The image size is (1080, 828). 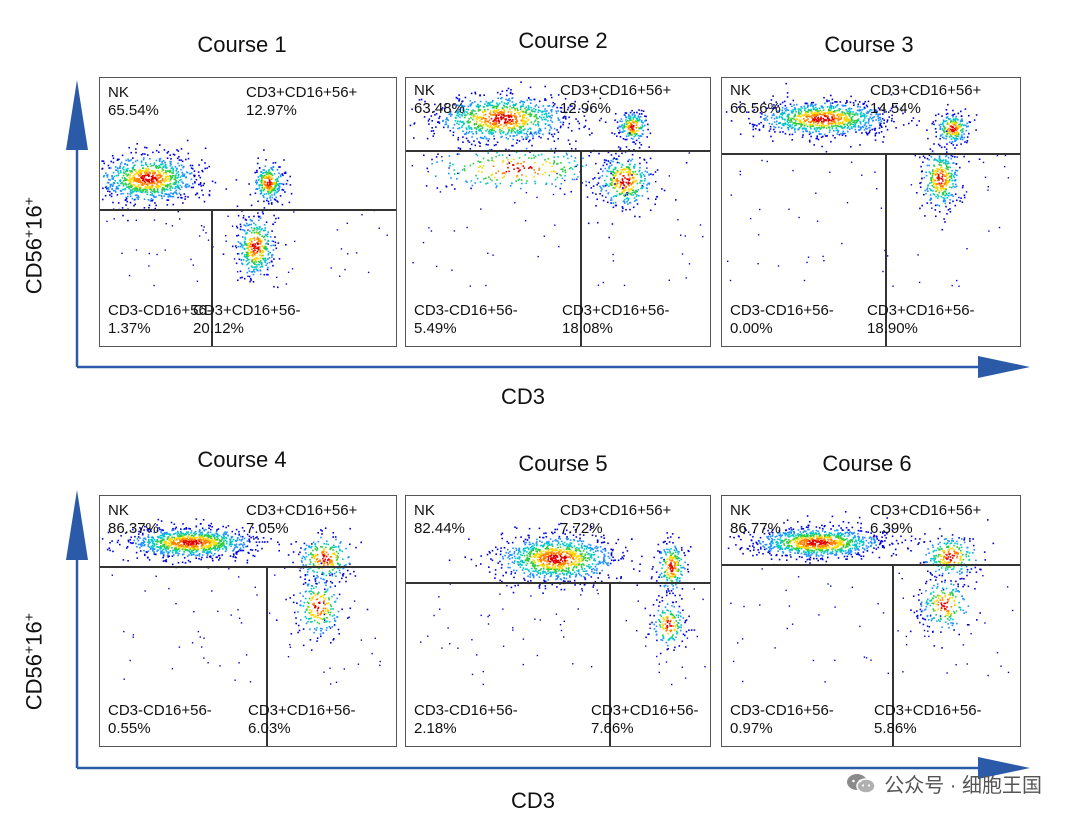 What do you see at coordinates (615, 100) in the screenshot?
I see `quadrant-label-upper-right: CD3+CD16+56+ 12.96%` at bounding box center [615, 100].